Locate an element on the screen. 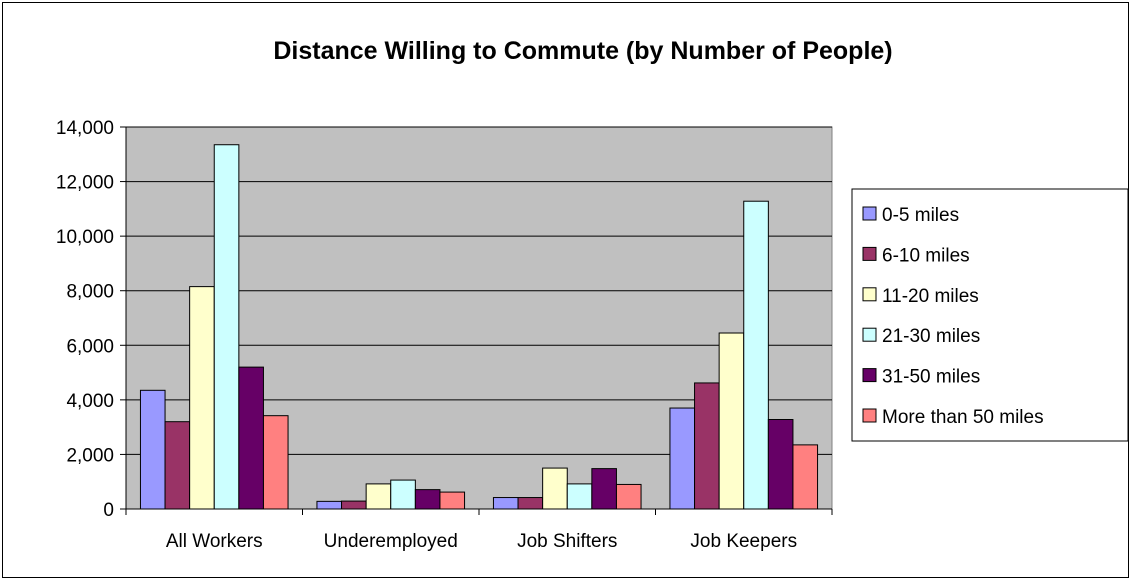  legend-label: 0-5 miles is located at coordinates (920, 215).